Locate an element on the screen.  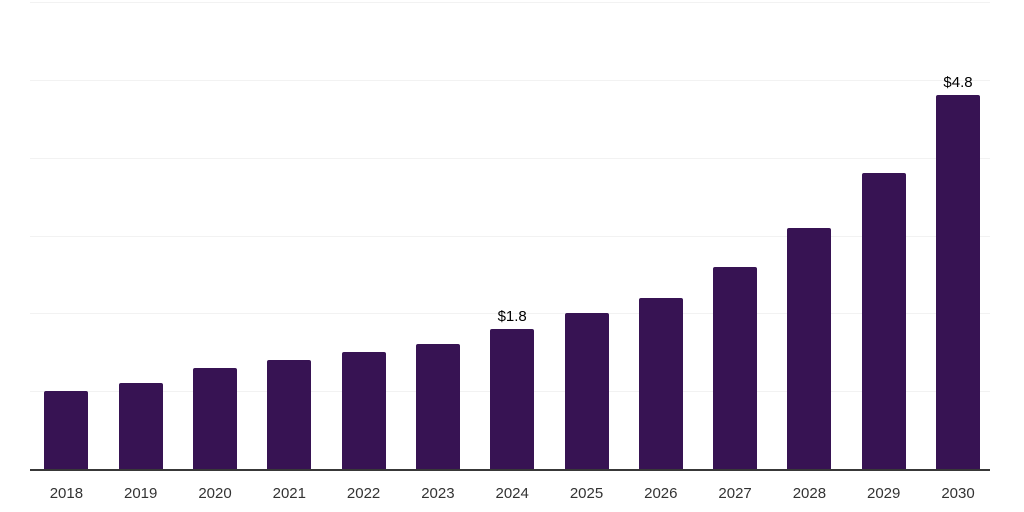
bar-2029 is located at coordinates (883, 321).